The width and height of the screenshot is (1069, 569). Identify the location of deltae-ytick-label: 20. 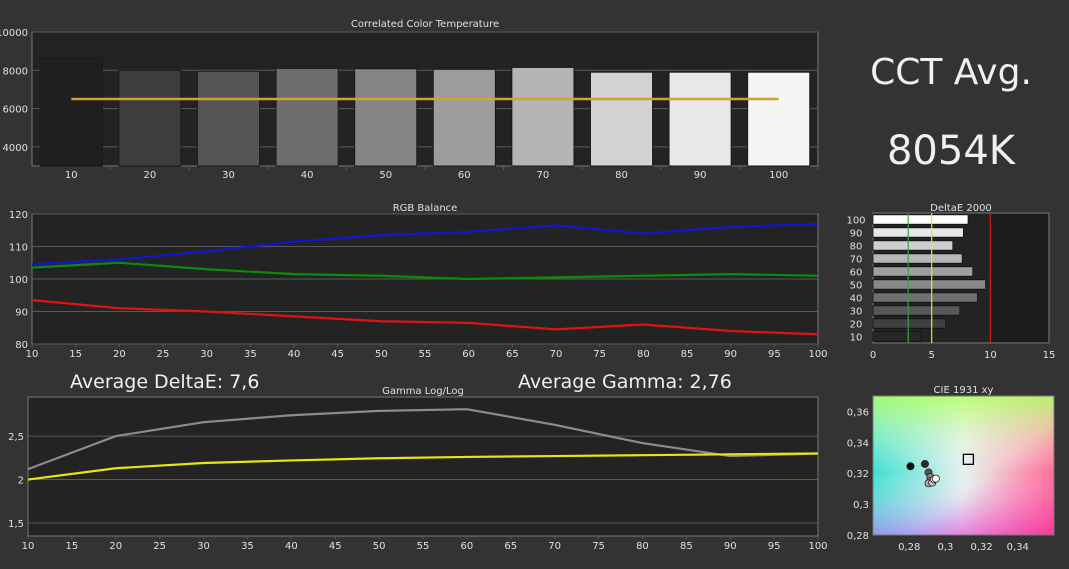
(856, 325).